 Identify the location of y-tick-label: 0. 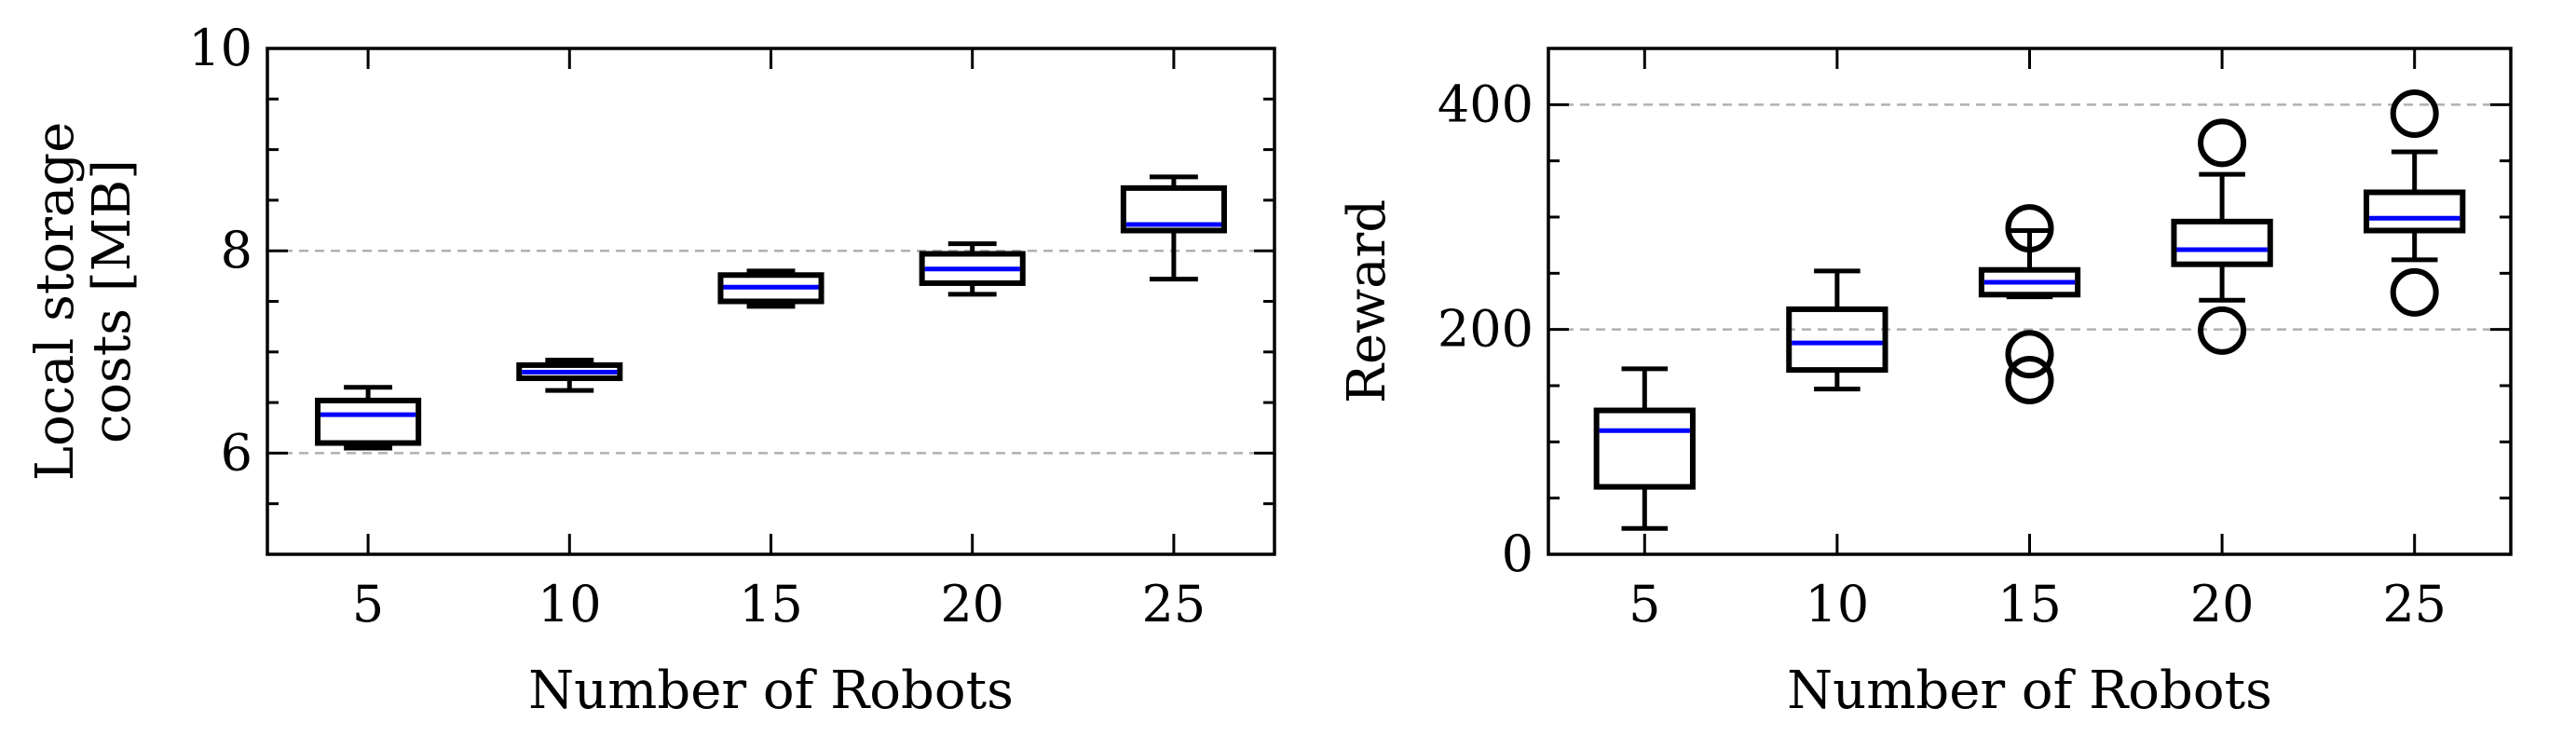
(1518, 553).